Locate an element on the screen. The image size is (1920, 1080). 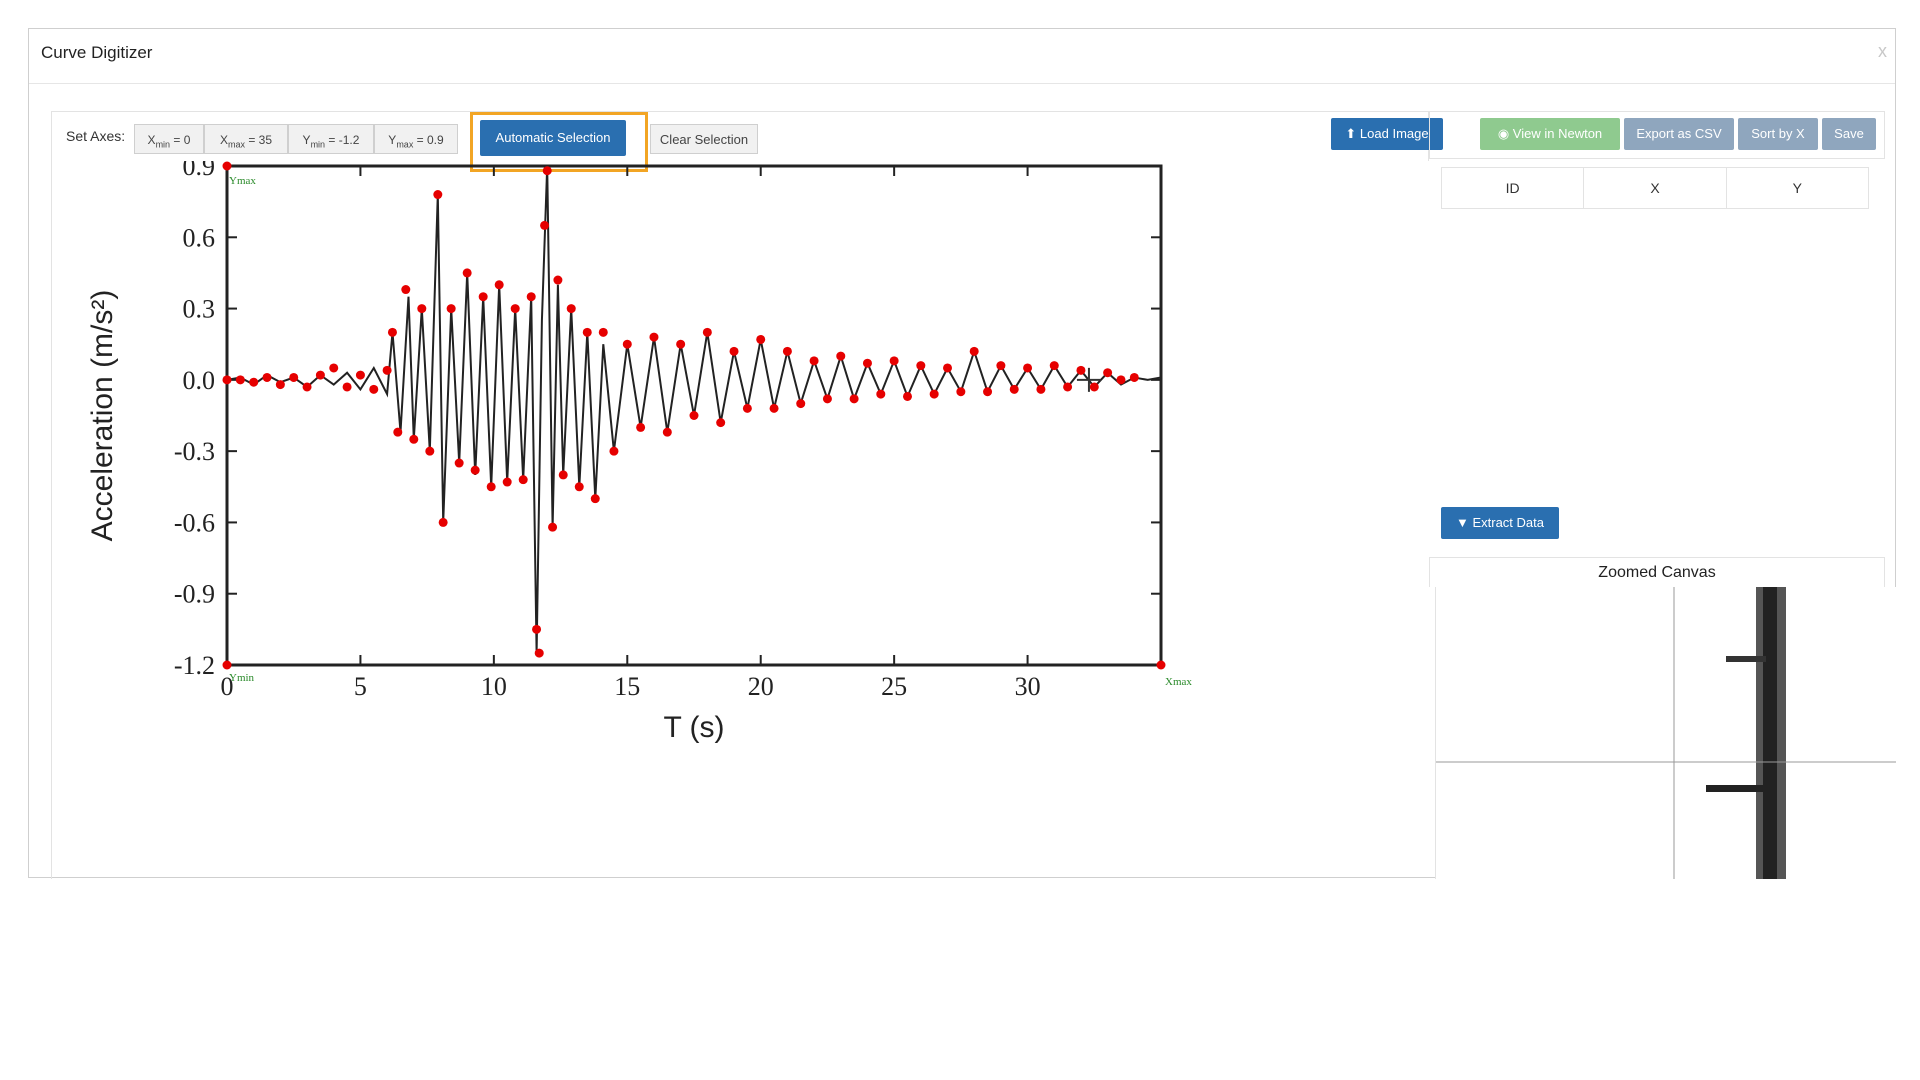
ymax-prefix: Y is located at coordinates (392, 140).